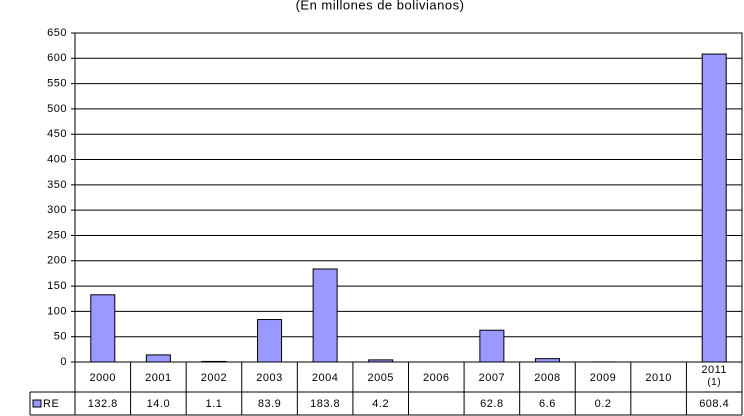 This screenshot has height=416, width=744. What do you see at coordinates (714, 404) in the screenshot?
I see `table-value: 608.4` at bounding box center [714, 404].